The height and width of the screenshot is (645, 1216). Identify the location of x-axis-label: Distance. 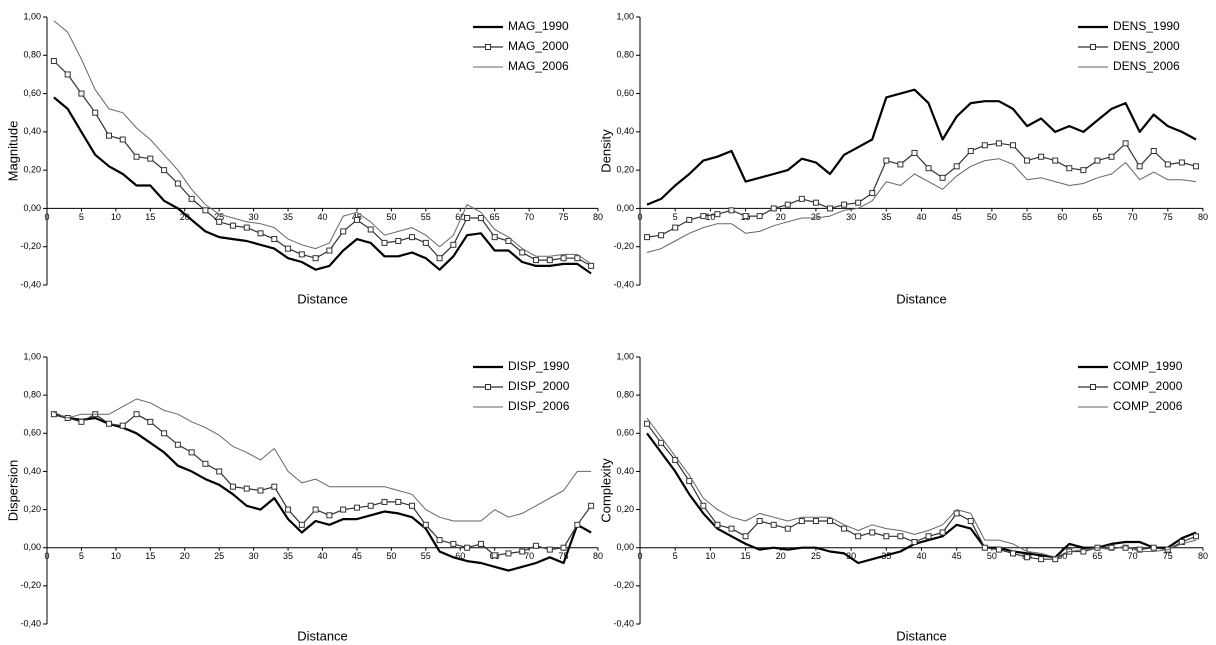
(322, 635).